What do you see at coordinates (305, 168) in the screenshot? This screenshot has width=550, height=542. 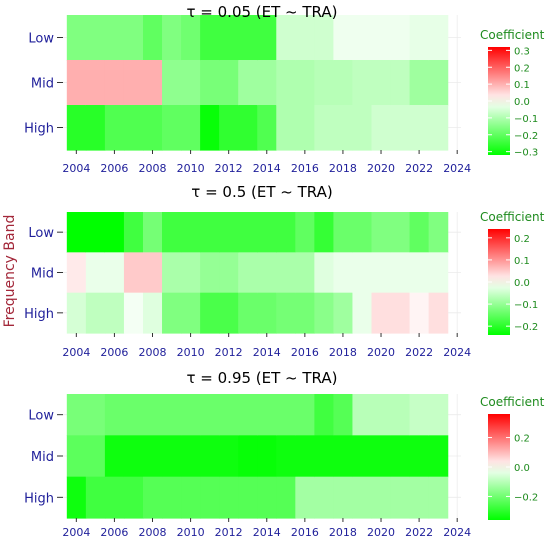 I see `x-tick-label: 2016` at bounding box center [305, 168].